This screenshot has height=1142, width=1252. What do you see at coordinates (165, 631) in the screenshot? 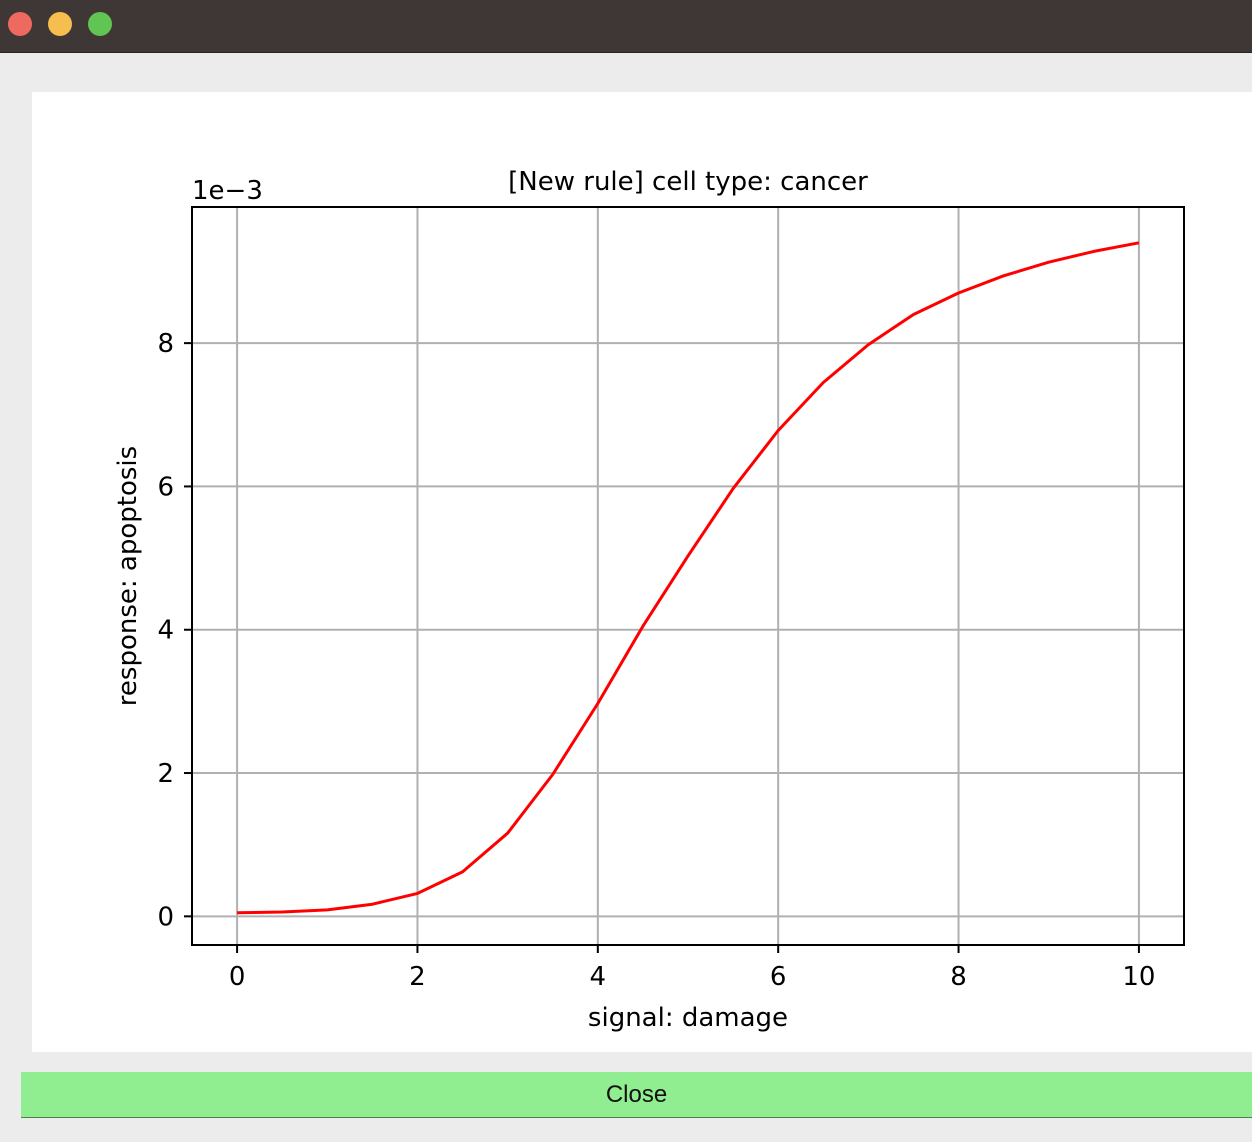
I see `y-tick-label: 4` at bounding box center [165, 631].